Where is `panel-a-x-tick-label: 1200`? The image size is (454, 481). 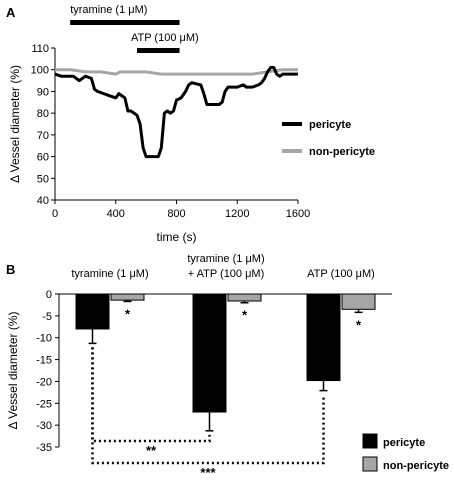
panel-a-x-tick-label: 1200 is located at coordinates (237, 214).